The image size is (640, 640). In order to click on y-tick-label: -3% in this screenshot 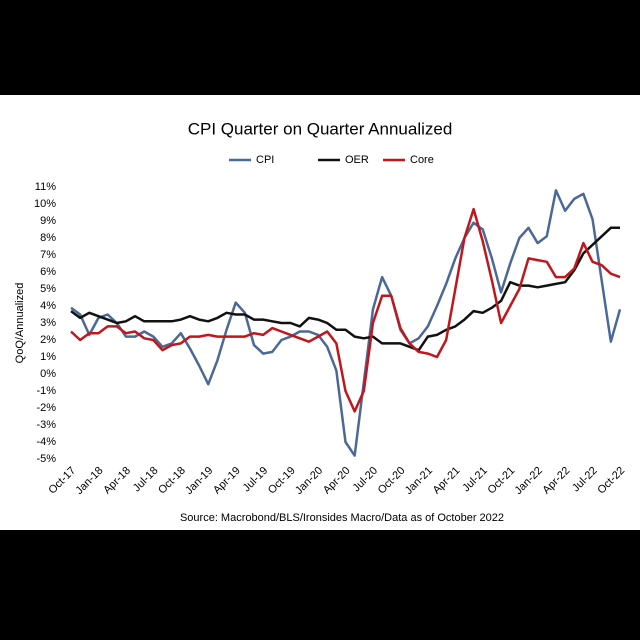, I will do `click(46, 425)`.